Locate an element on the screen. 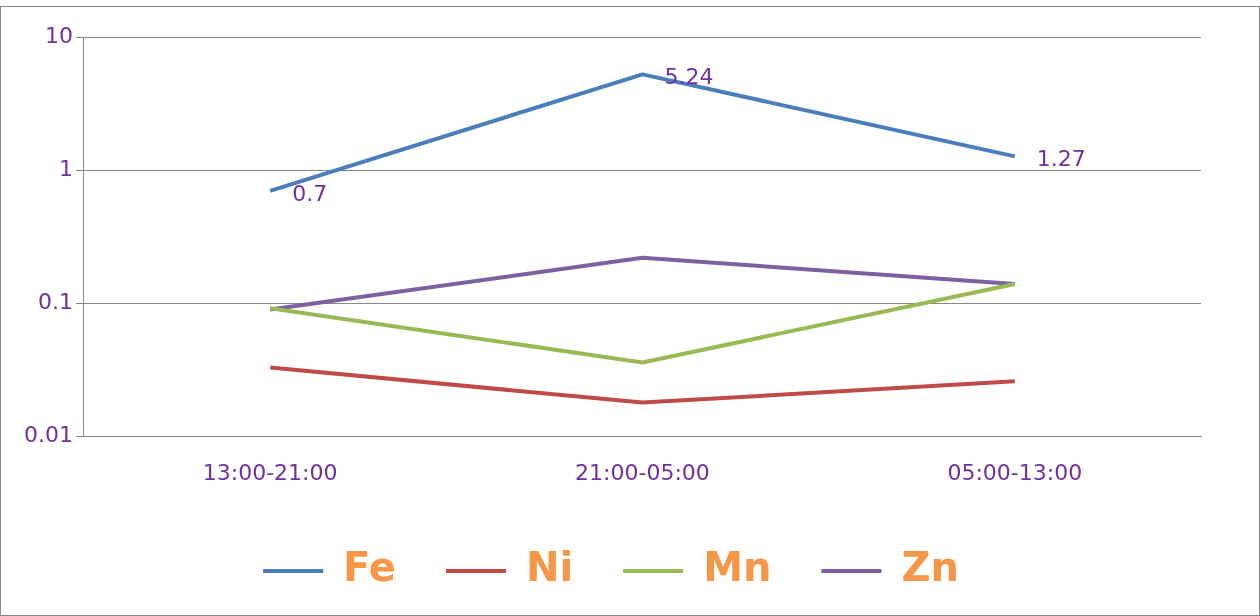 The width and height of the screenshot is (1260, 616). legend-label: Zn is located at coordinates (930, 567).